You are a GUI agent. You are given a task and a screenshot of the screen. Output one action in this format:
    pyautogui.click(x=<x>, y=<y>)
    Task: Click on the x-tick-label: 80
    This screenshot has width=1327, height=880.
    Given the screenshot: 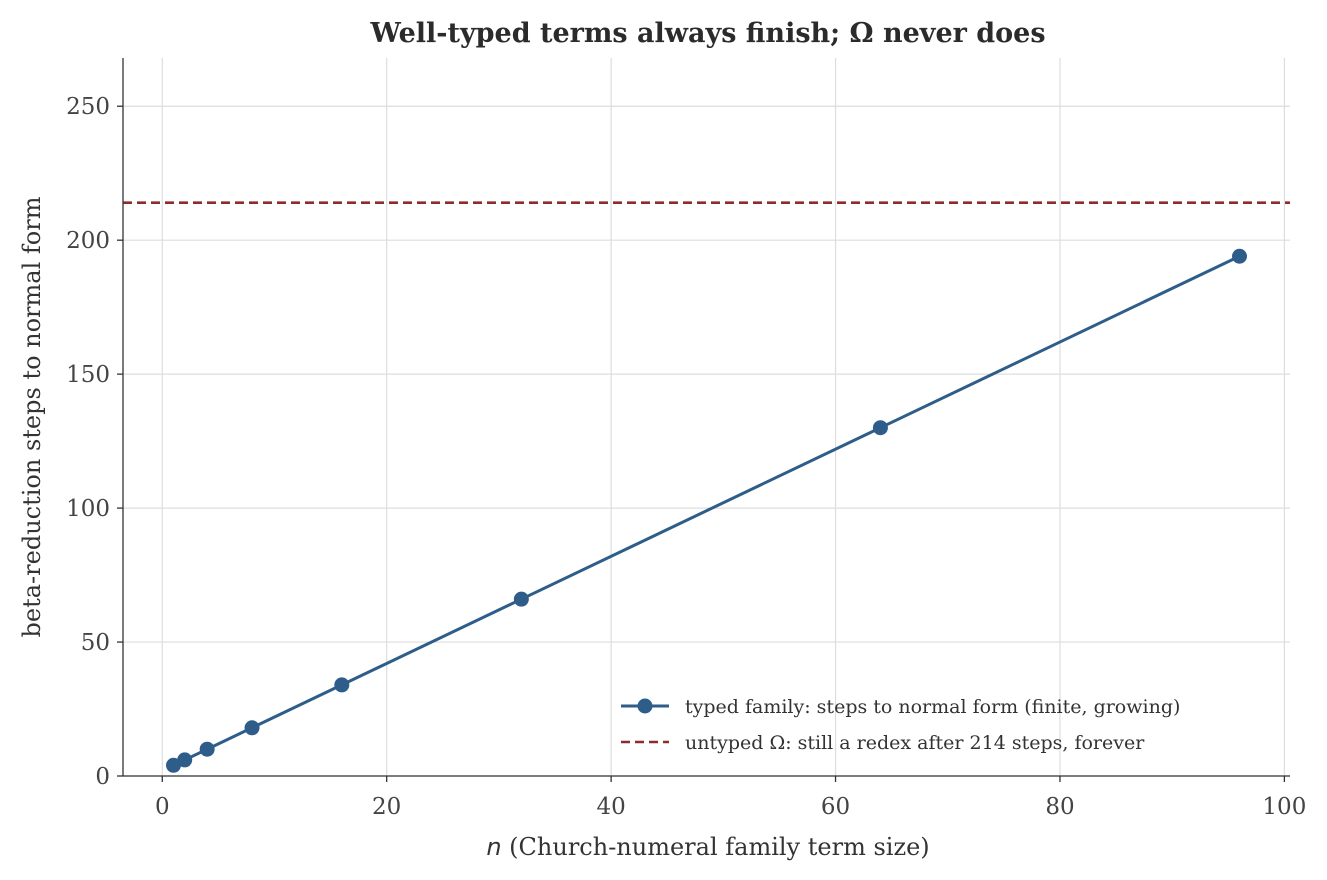 What is the action you would take?
    pyautogui.click(x=1059, y=807)
    